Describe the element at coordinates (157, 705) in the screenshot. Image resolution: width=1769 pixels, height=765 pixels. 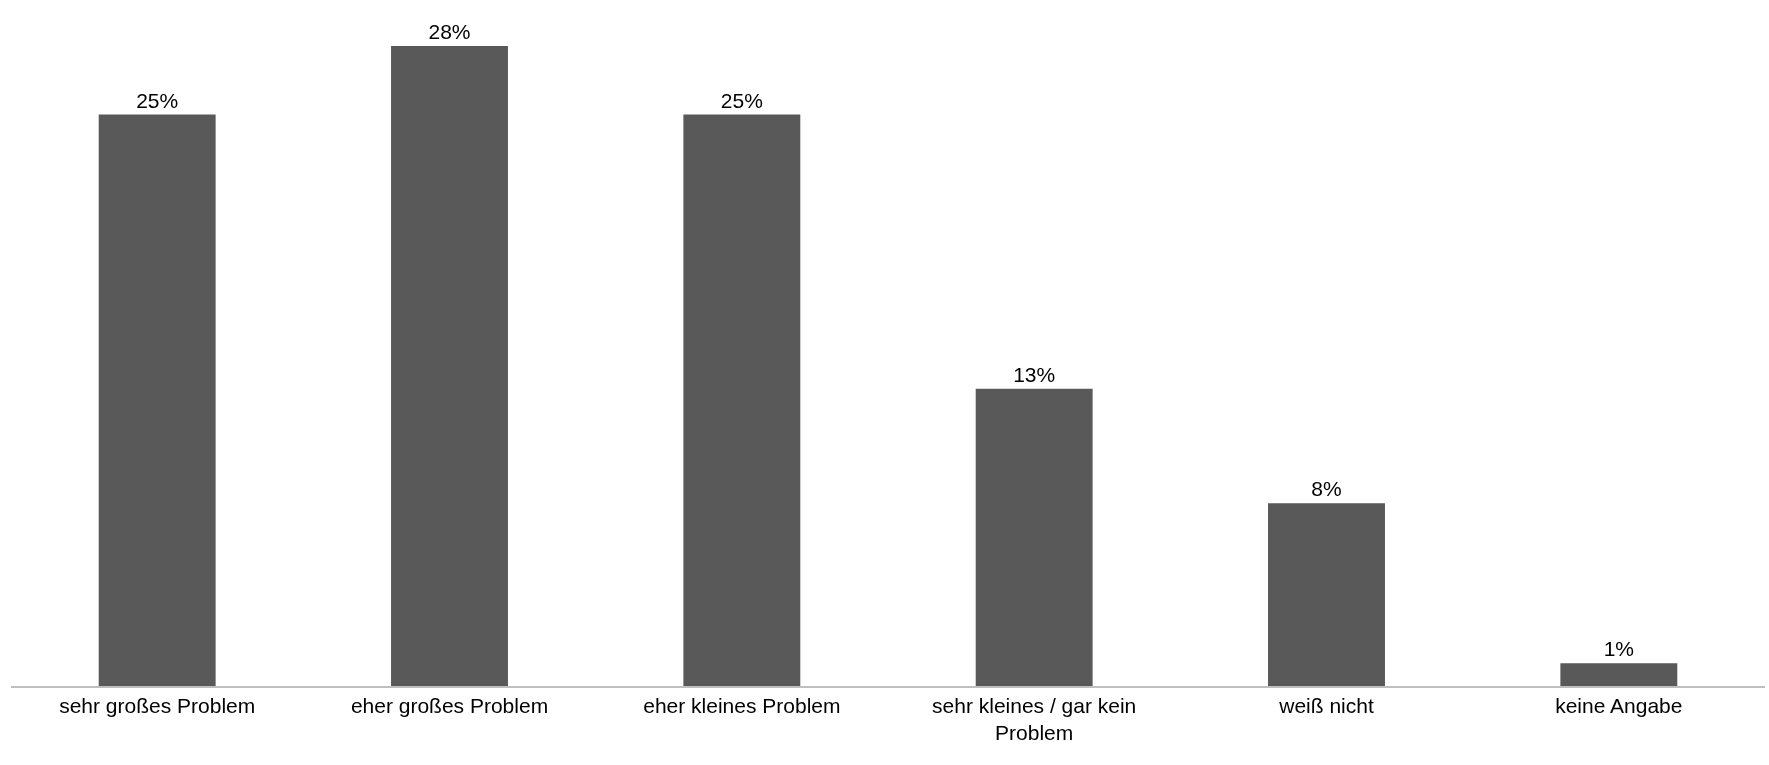
I see `x-tick-label: sehr großes Problem` at that location.